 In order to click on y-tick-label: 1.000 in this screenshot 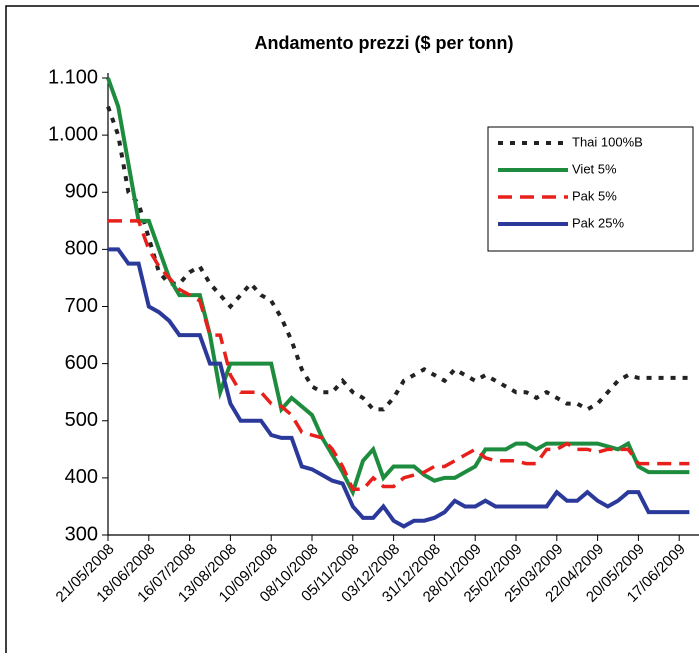, I will do `click(73, 134)`.